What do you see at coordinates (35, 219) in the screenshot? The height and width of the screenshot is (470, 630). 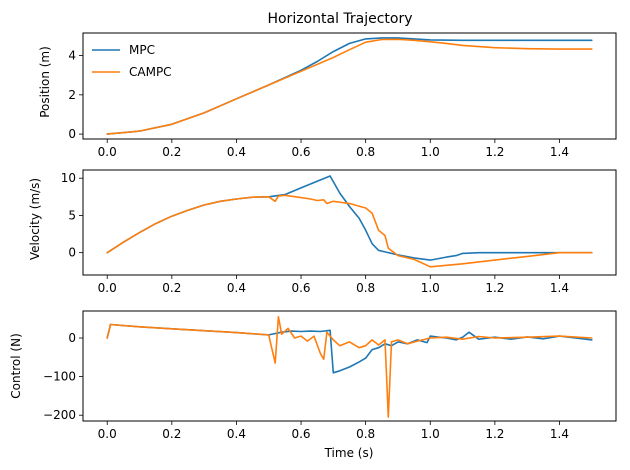 I see `y-axis-label: Velocity (m/s)` at bounding box center [35, 219].